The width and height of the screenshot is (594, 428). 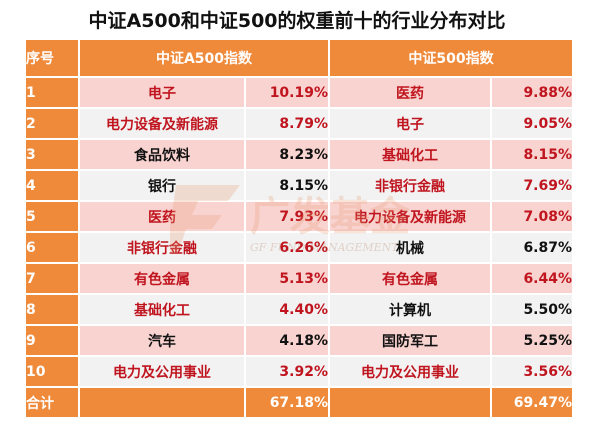 What do you see at coordinates (163, 248) in the screenshot?
I see `a500-industry: 非银行金融` at bounding box center [163, 248].